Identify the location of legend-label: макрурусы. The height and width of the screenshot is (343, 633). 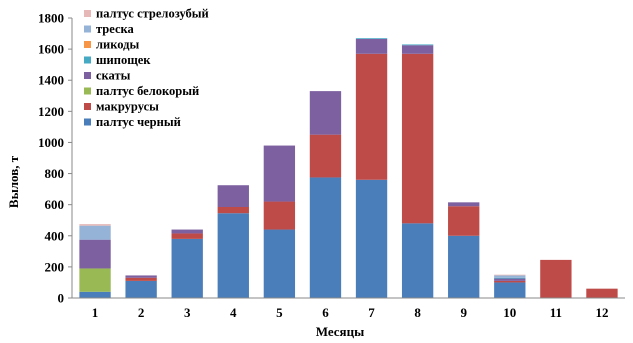
(127, 107).